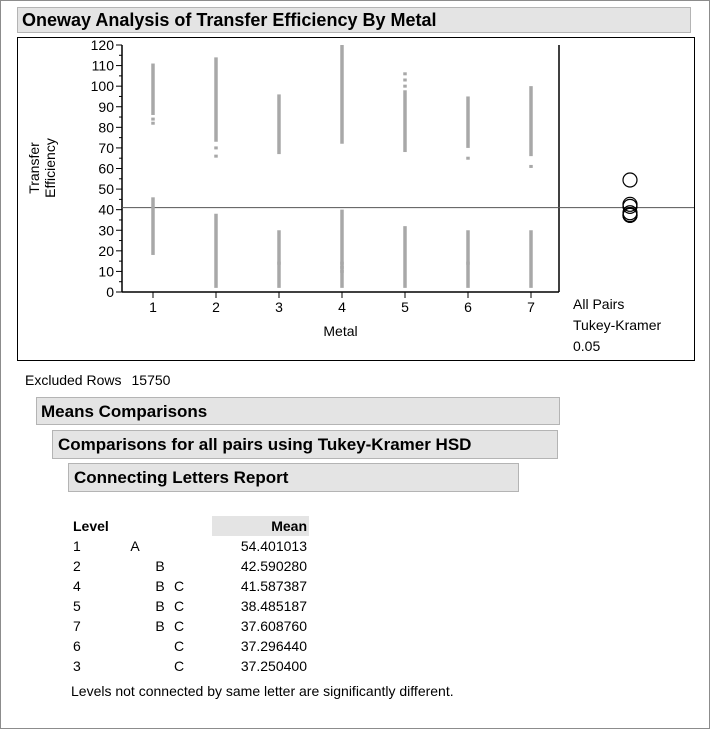 Image resolution: width=710 pixels, height=729 pixels. Describe the element at coordinates (193, 566) in the screenshot. I see `table-row: 2 B 42.590280` at that location.